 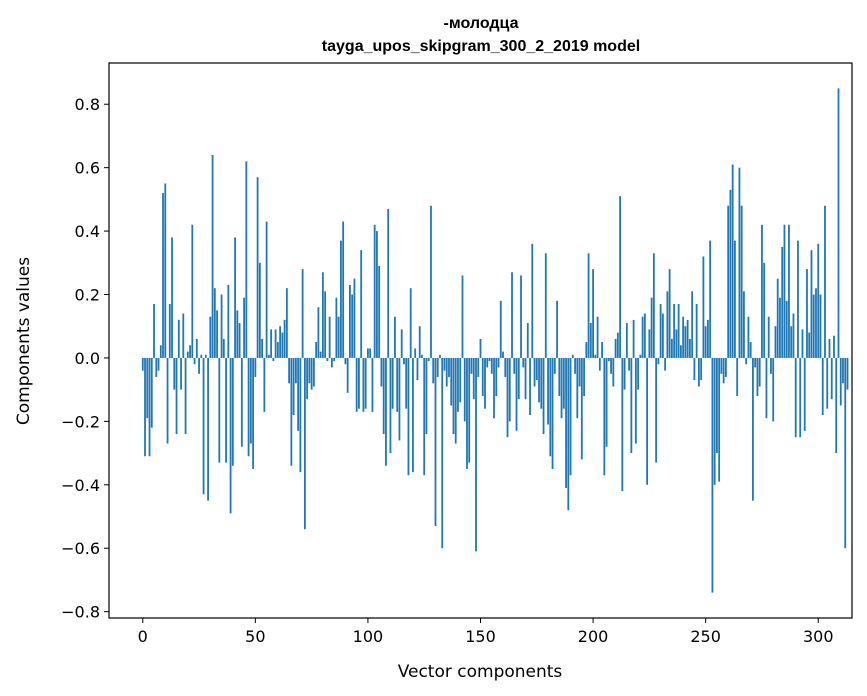 What do you see at coordinates (480, 636) in the screenshot?
I see `x-tick-label: 150` at bounding box center [480, 636].